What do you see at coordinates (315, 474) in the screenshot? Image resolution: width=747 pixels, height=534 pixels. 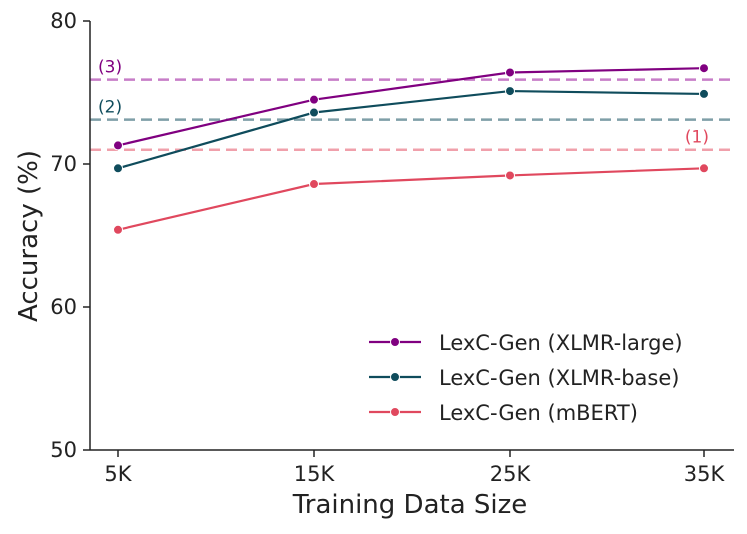 I see `x-tick-label: 15K` at bounding box center [315, 474].